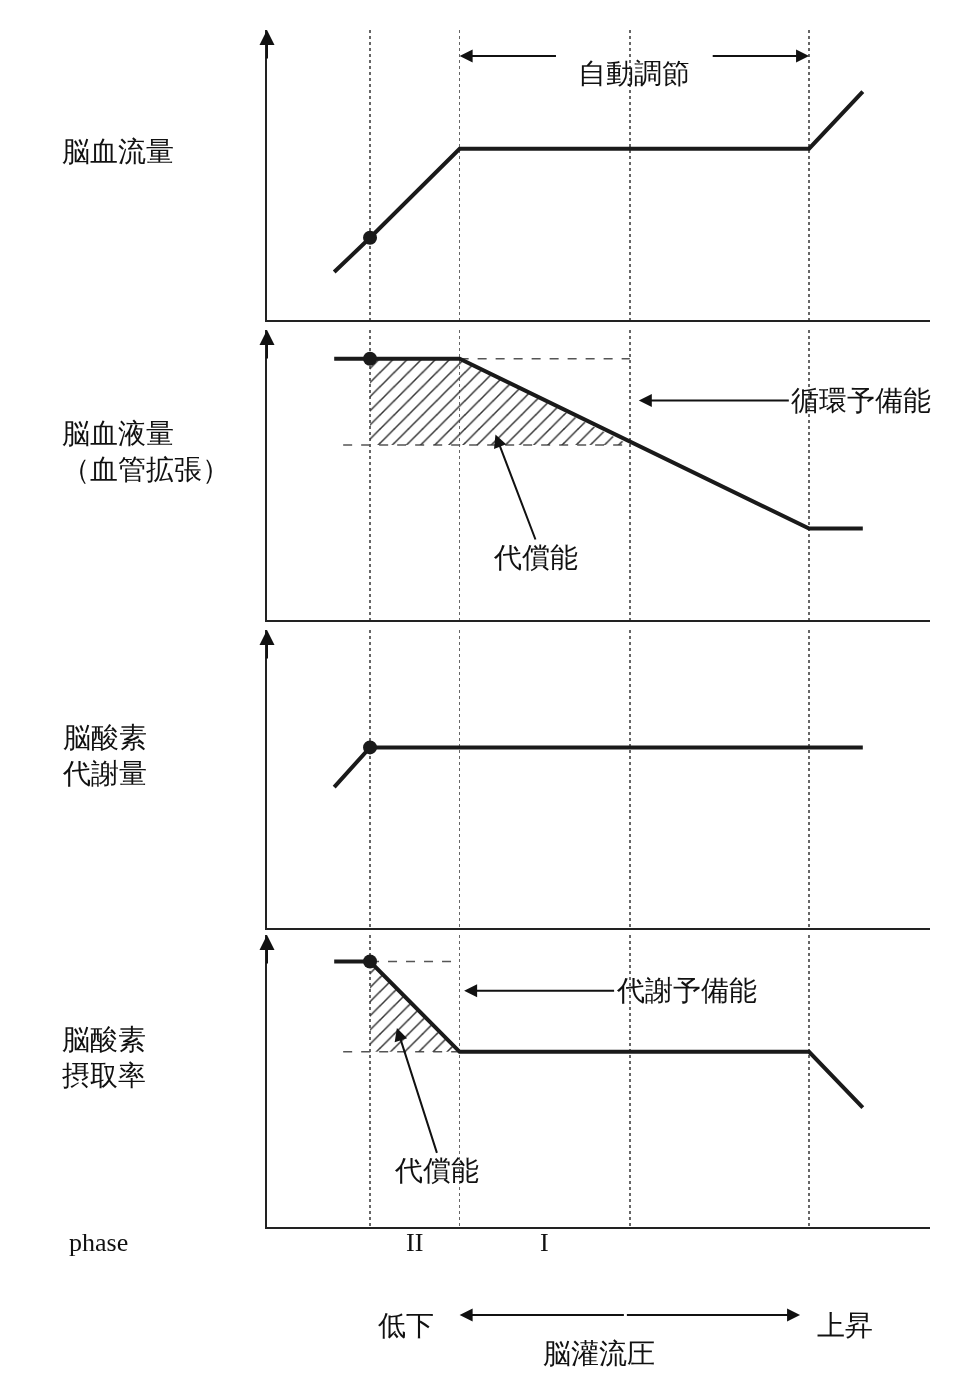 The width and height of the screenshot is (964, 1389). I want to click on text: 自動調節, so click(634, 73).